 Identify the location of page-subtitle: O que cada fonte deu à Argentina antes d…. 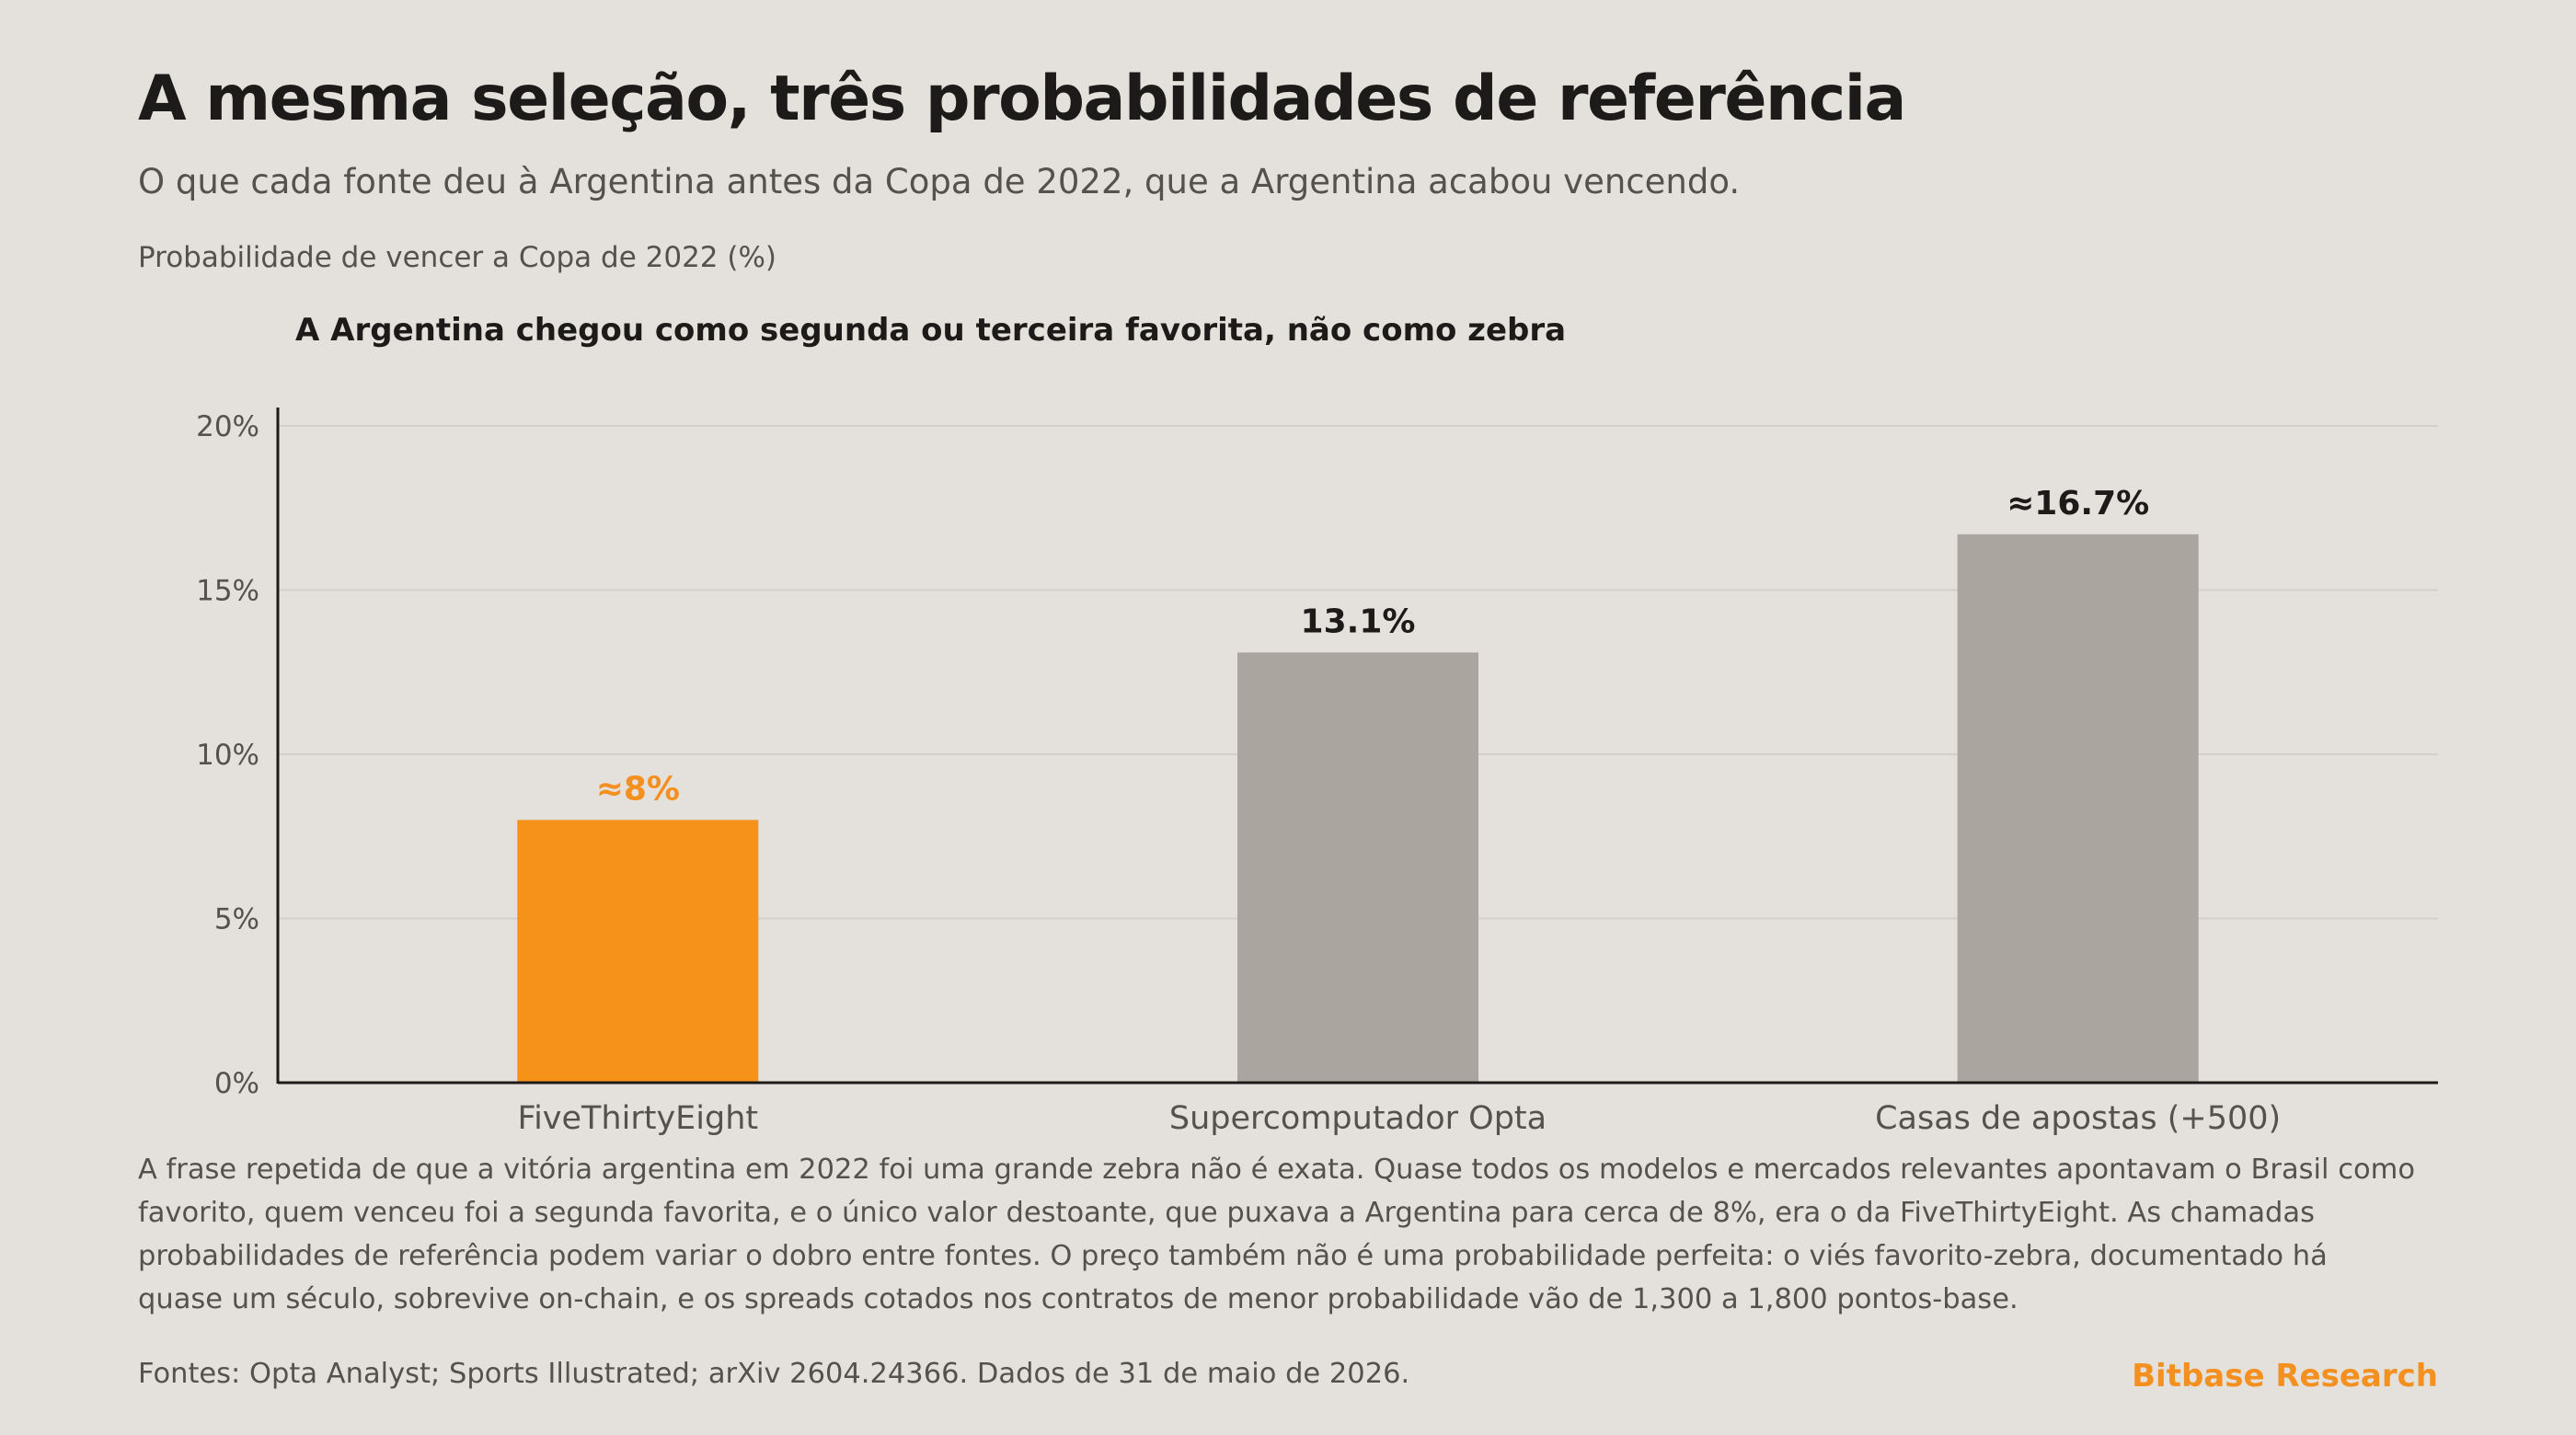
(939, 181).